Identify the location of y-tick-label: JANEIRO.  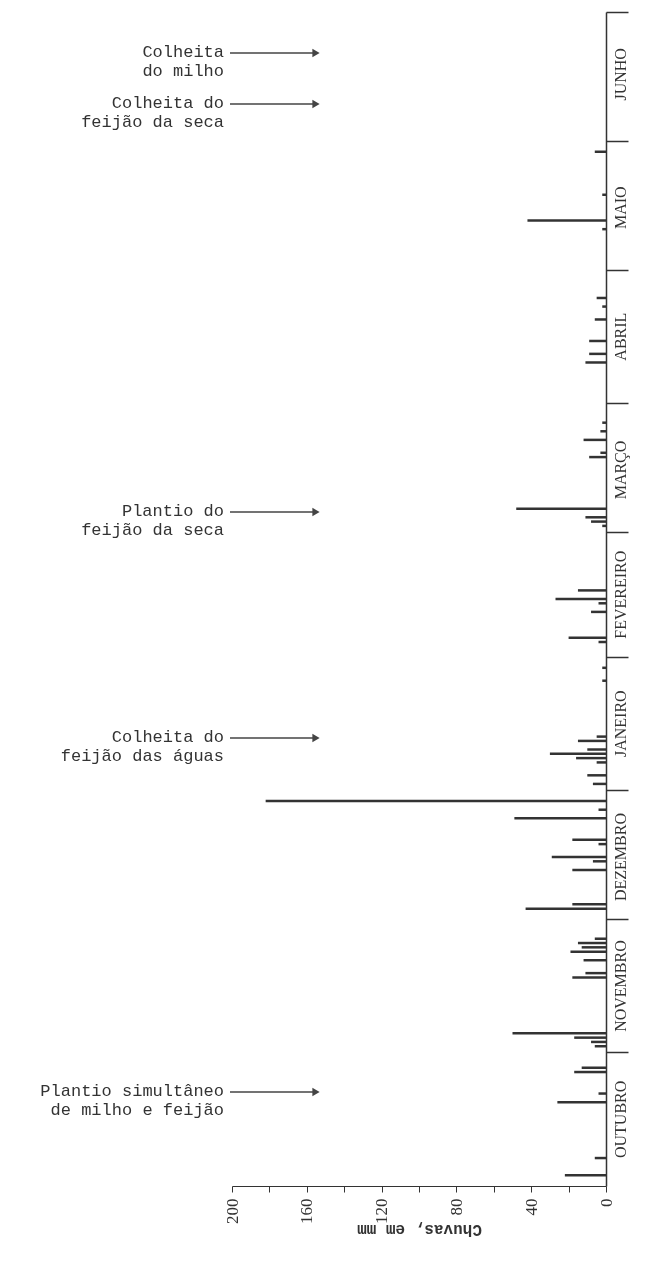
(620, 724).